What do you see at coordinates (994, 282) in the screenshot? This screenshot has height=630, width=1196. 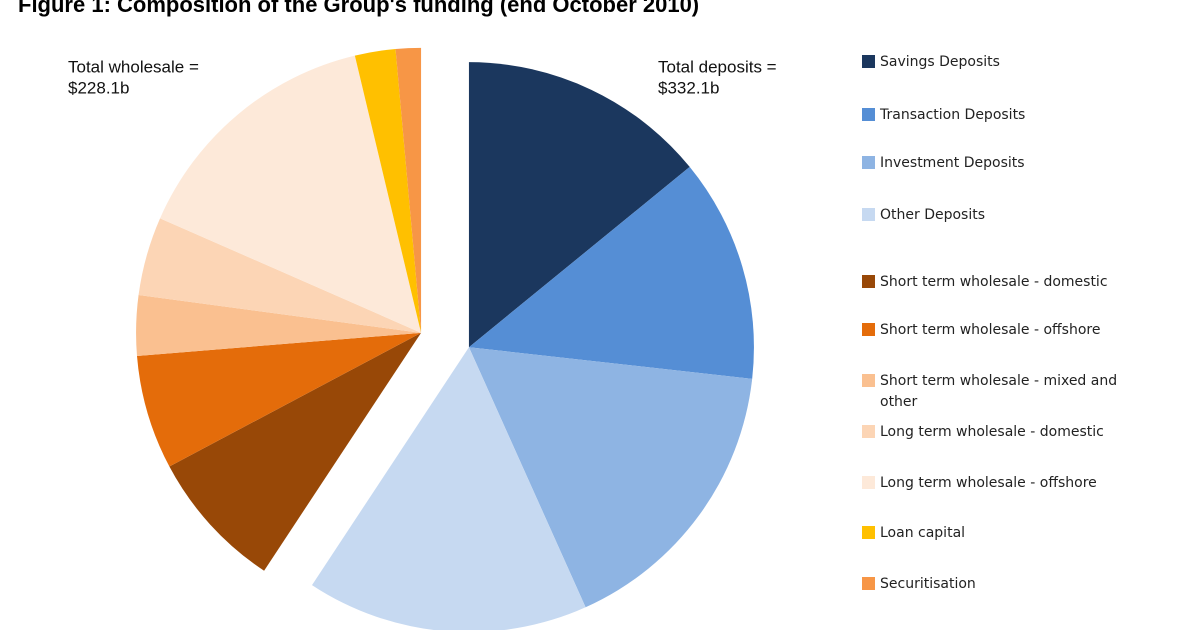 I see `legend-label: Short term wholesale - domestic` at bounding box center [994, 282].